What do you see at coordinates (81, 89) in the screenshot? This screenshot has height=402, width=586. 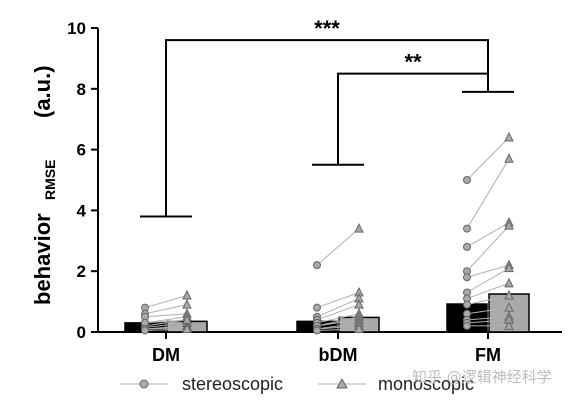 I see `y-tick-label: 8` at bounding box center [81, 89].